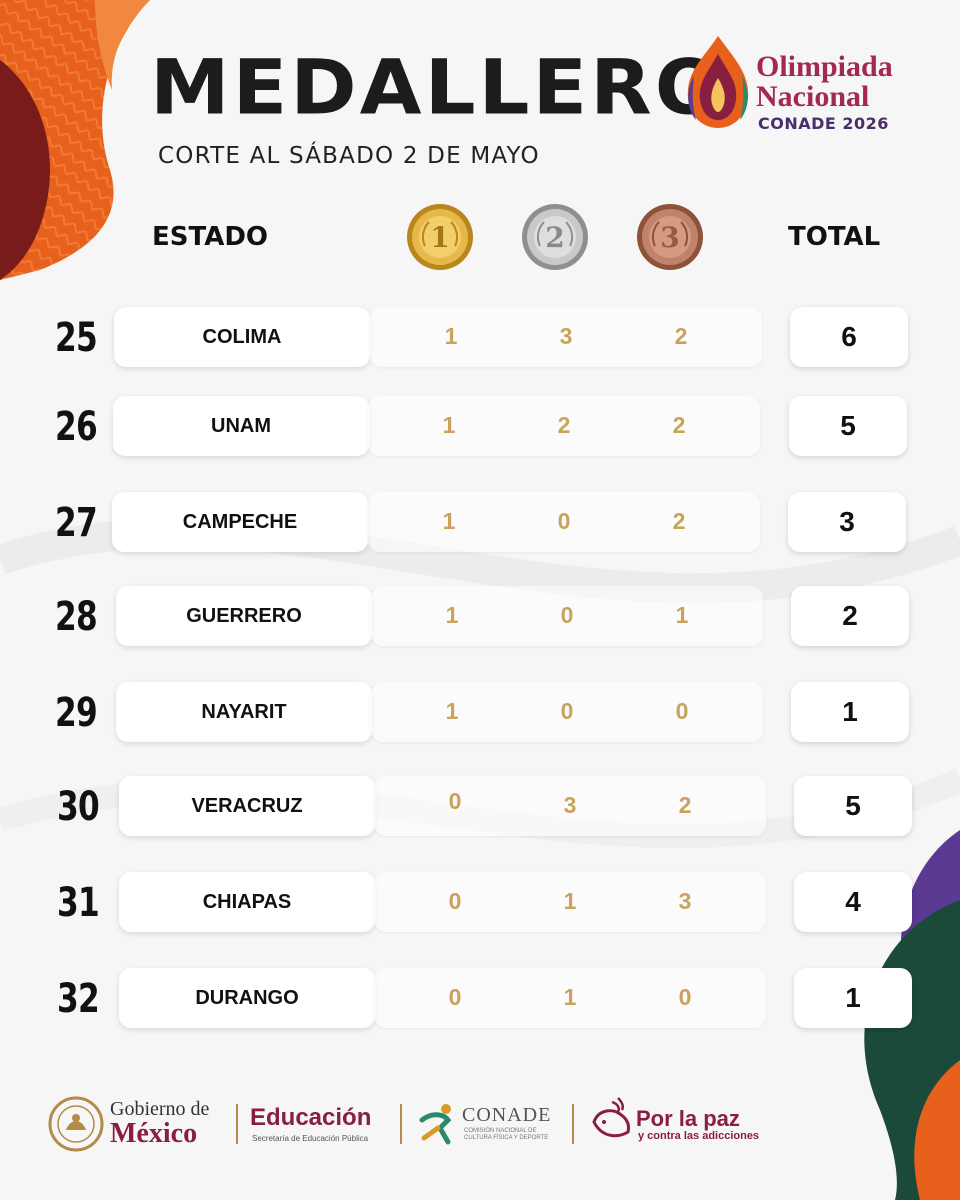 The width and height of the screenshot is (960, 1200). I want to click on row-silver-count: 2, so click(564, 425).